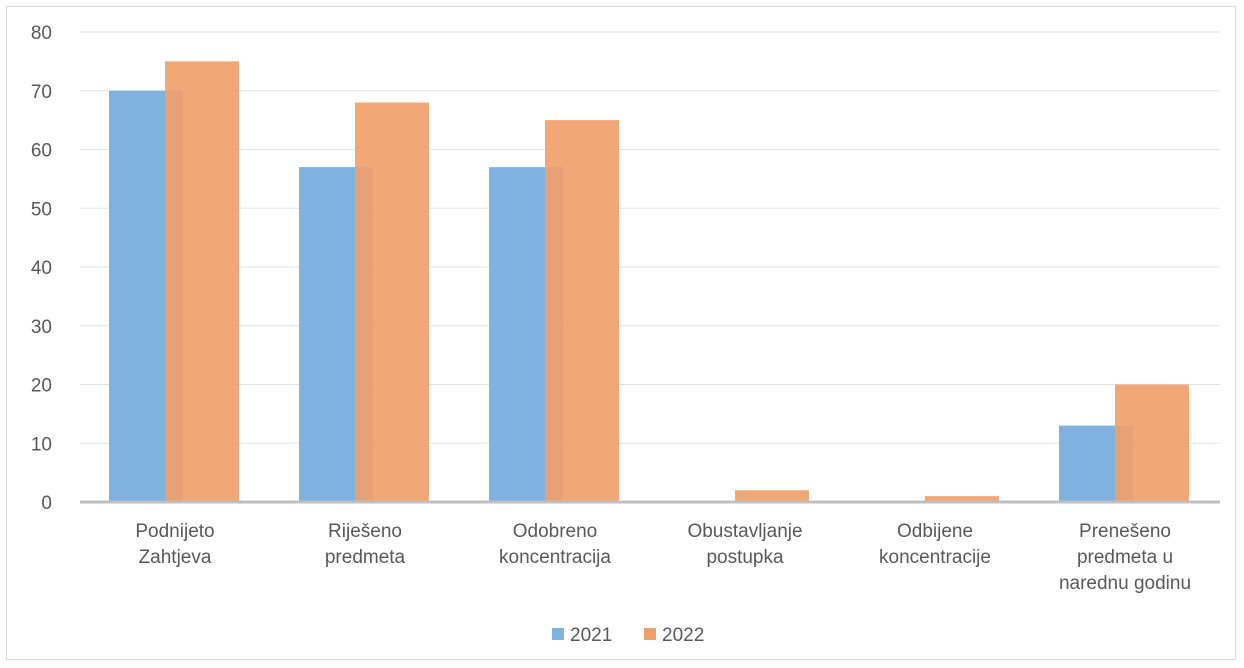 The height and width of the screenshot is (668, 1244). Describe the element at coordinates (1125, 531) in the screenshot. I see `category-label: Prenešeno` at that location.